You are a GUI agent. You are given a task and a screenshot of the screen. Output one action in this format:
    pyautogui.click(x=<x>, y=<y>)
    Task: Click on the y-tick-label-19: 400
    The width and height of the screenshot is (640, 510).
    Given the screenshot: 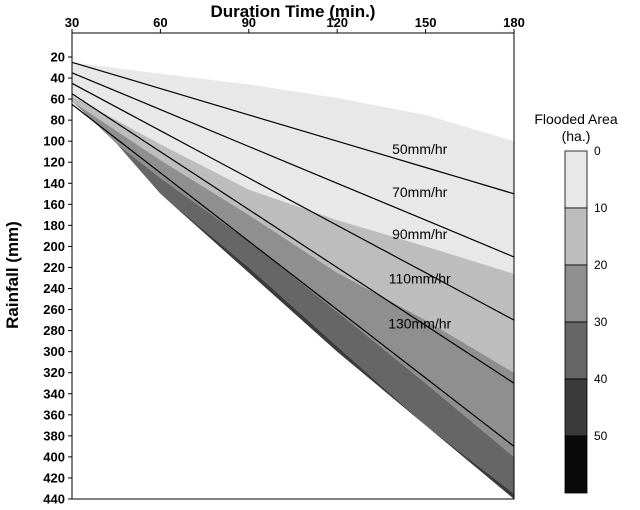 What is the action you would take?
    pyautogui.click(x=54, y=456)
    